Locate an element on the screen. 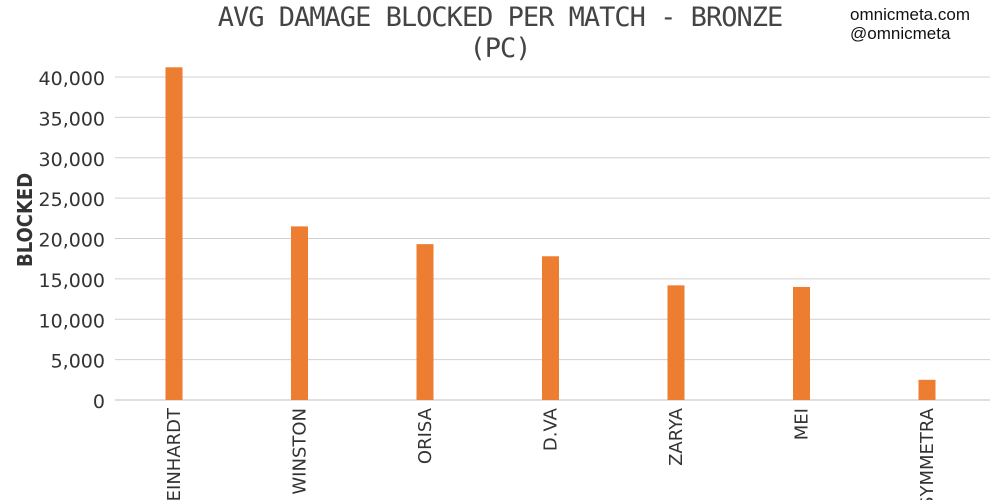 This screenshot has height=500, width=1000. y-tick-label: 40,000 is located at coordinates (72, 79).